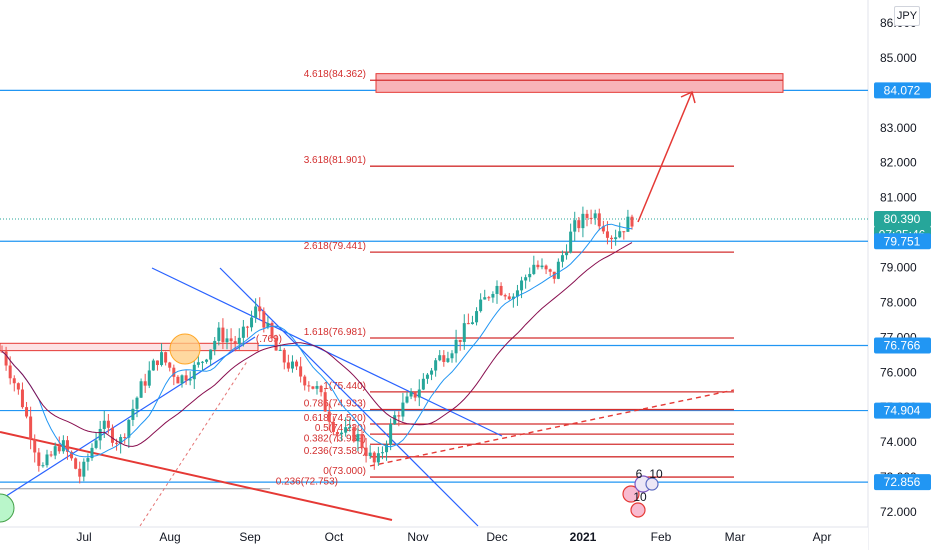  What do you see at coordinates (583, 537) in the screenshot?
I see `x-tick-label: 2021` at bounding box center [583, 537].